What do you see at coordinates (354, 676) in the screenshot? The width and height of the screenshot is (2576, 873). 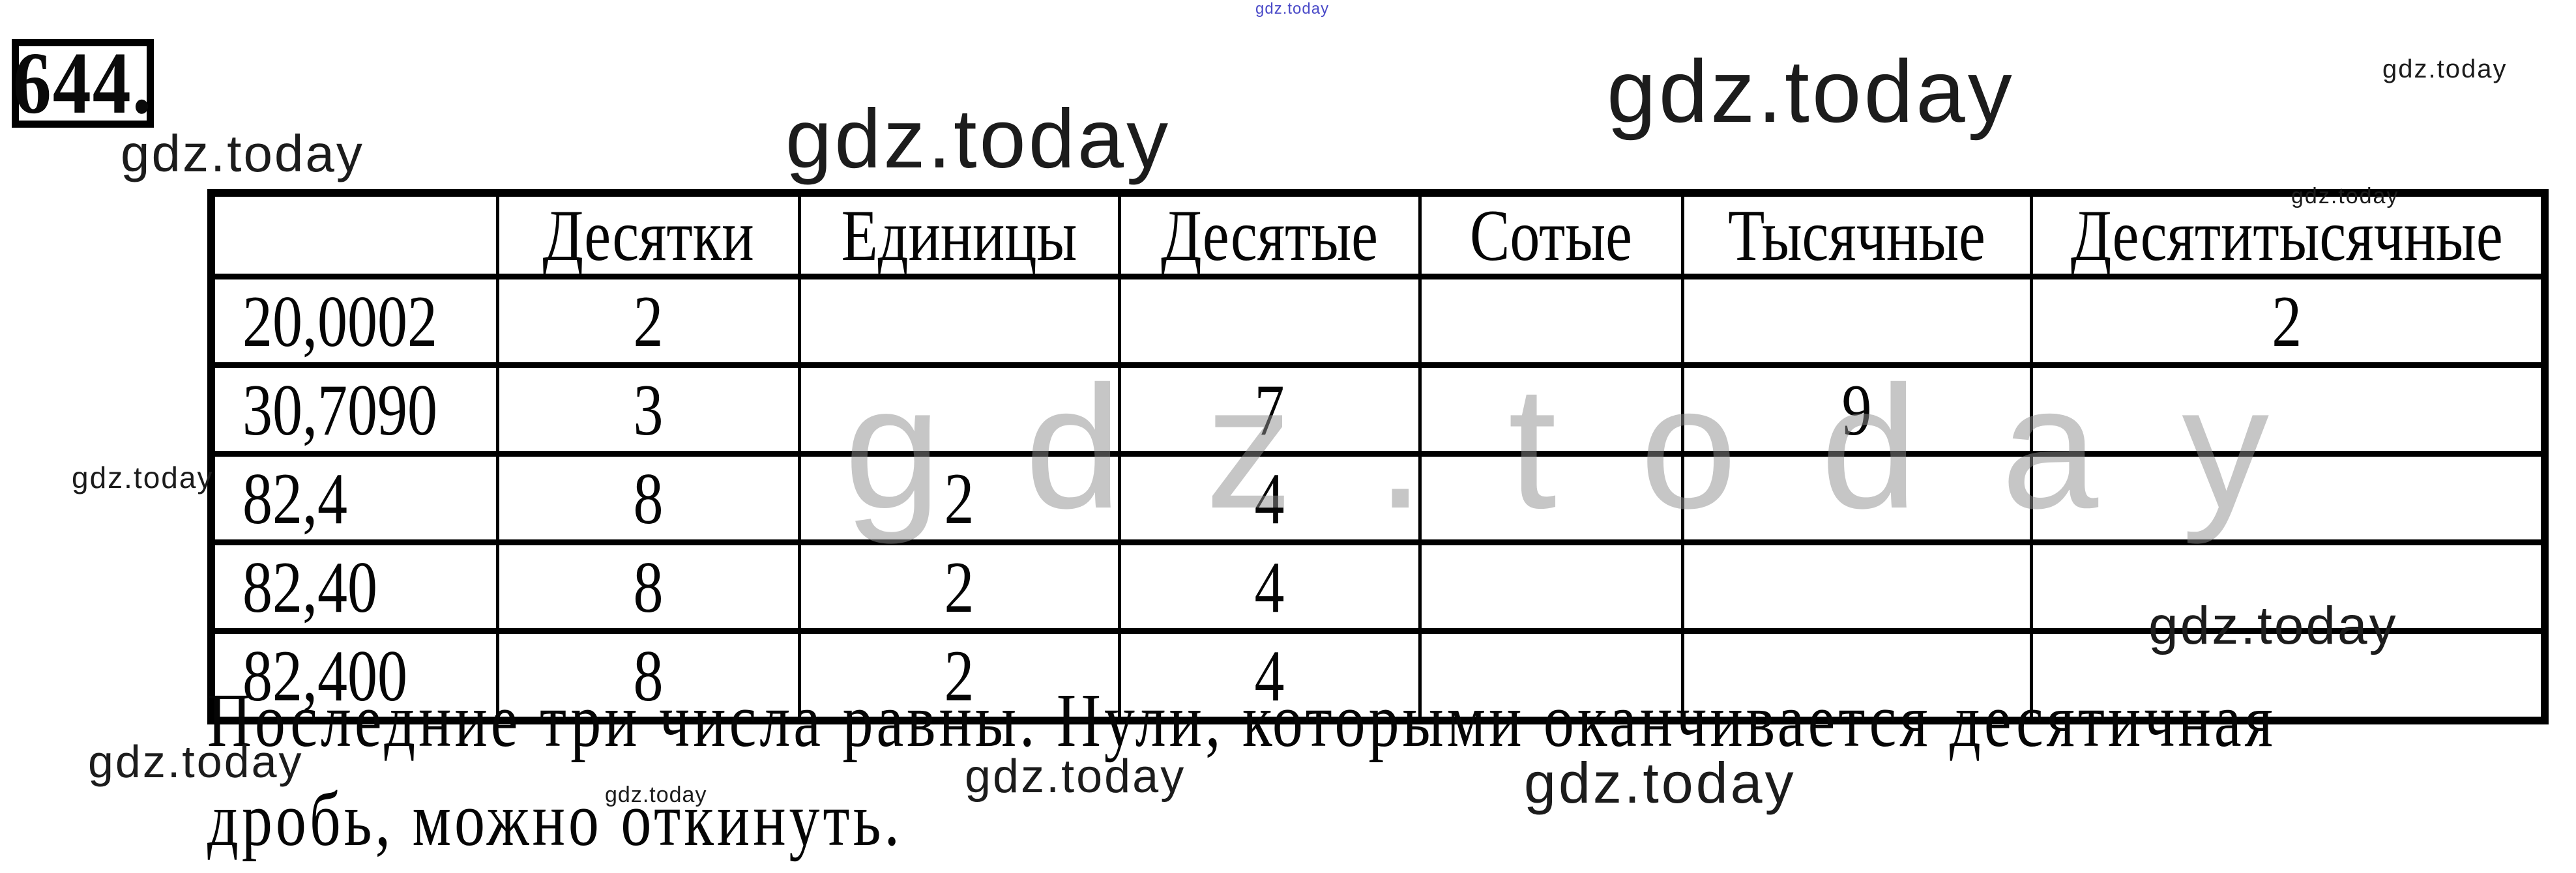 I see `row-label-cell: 82,400` at bounding box center [354, 676].